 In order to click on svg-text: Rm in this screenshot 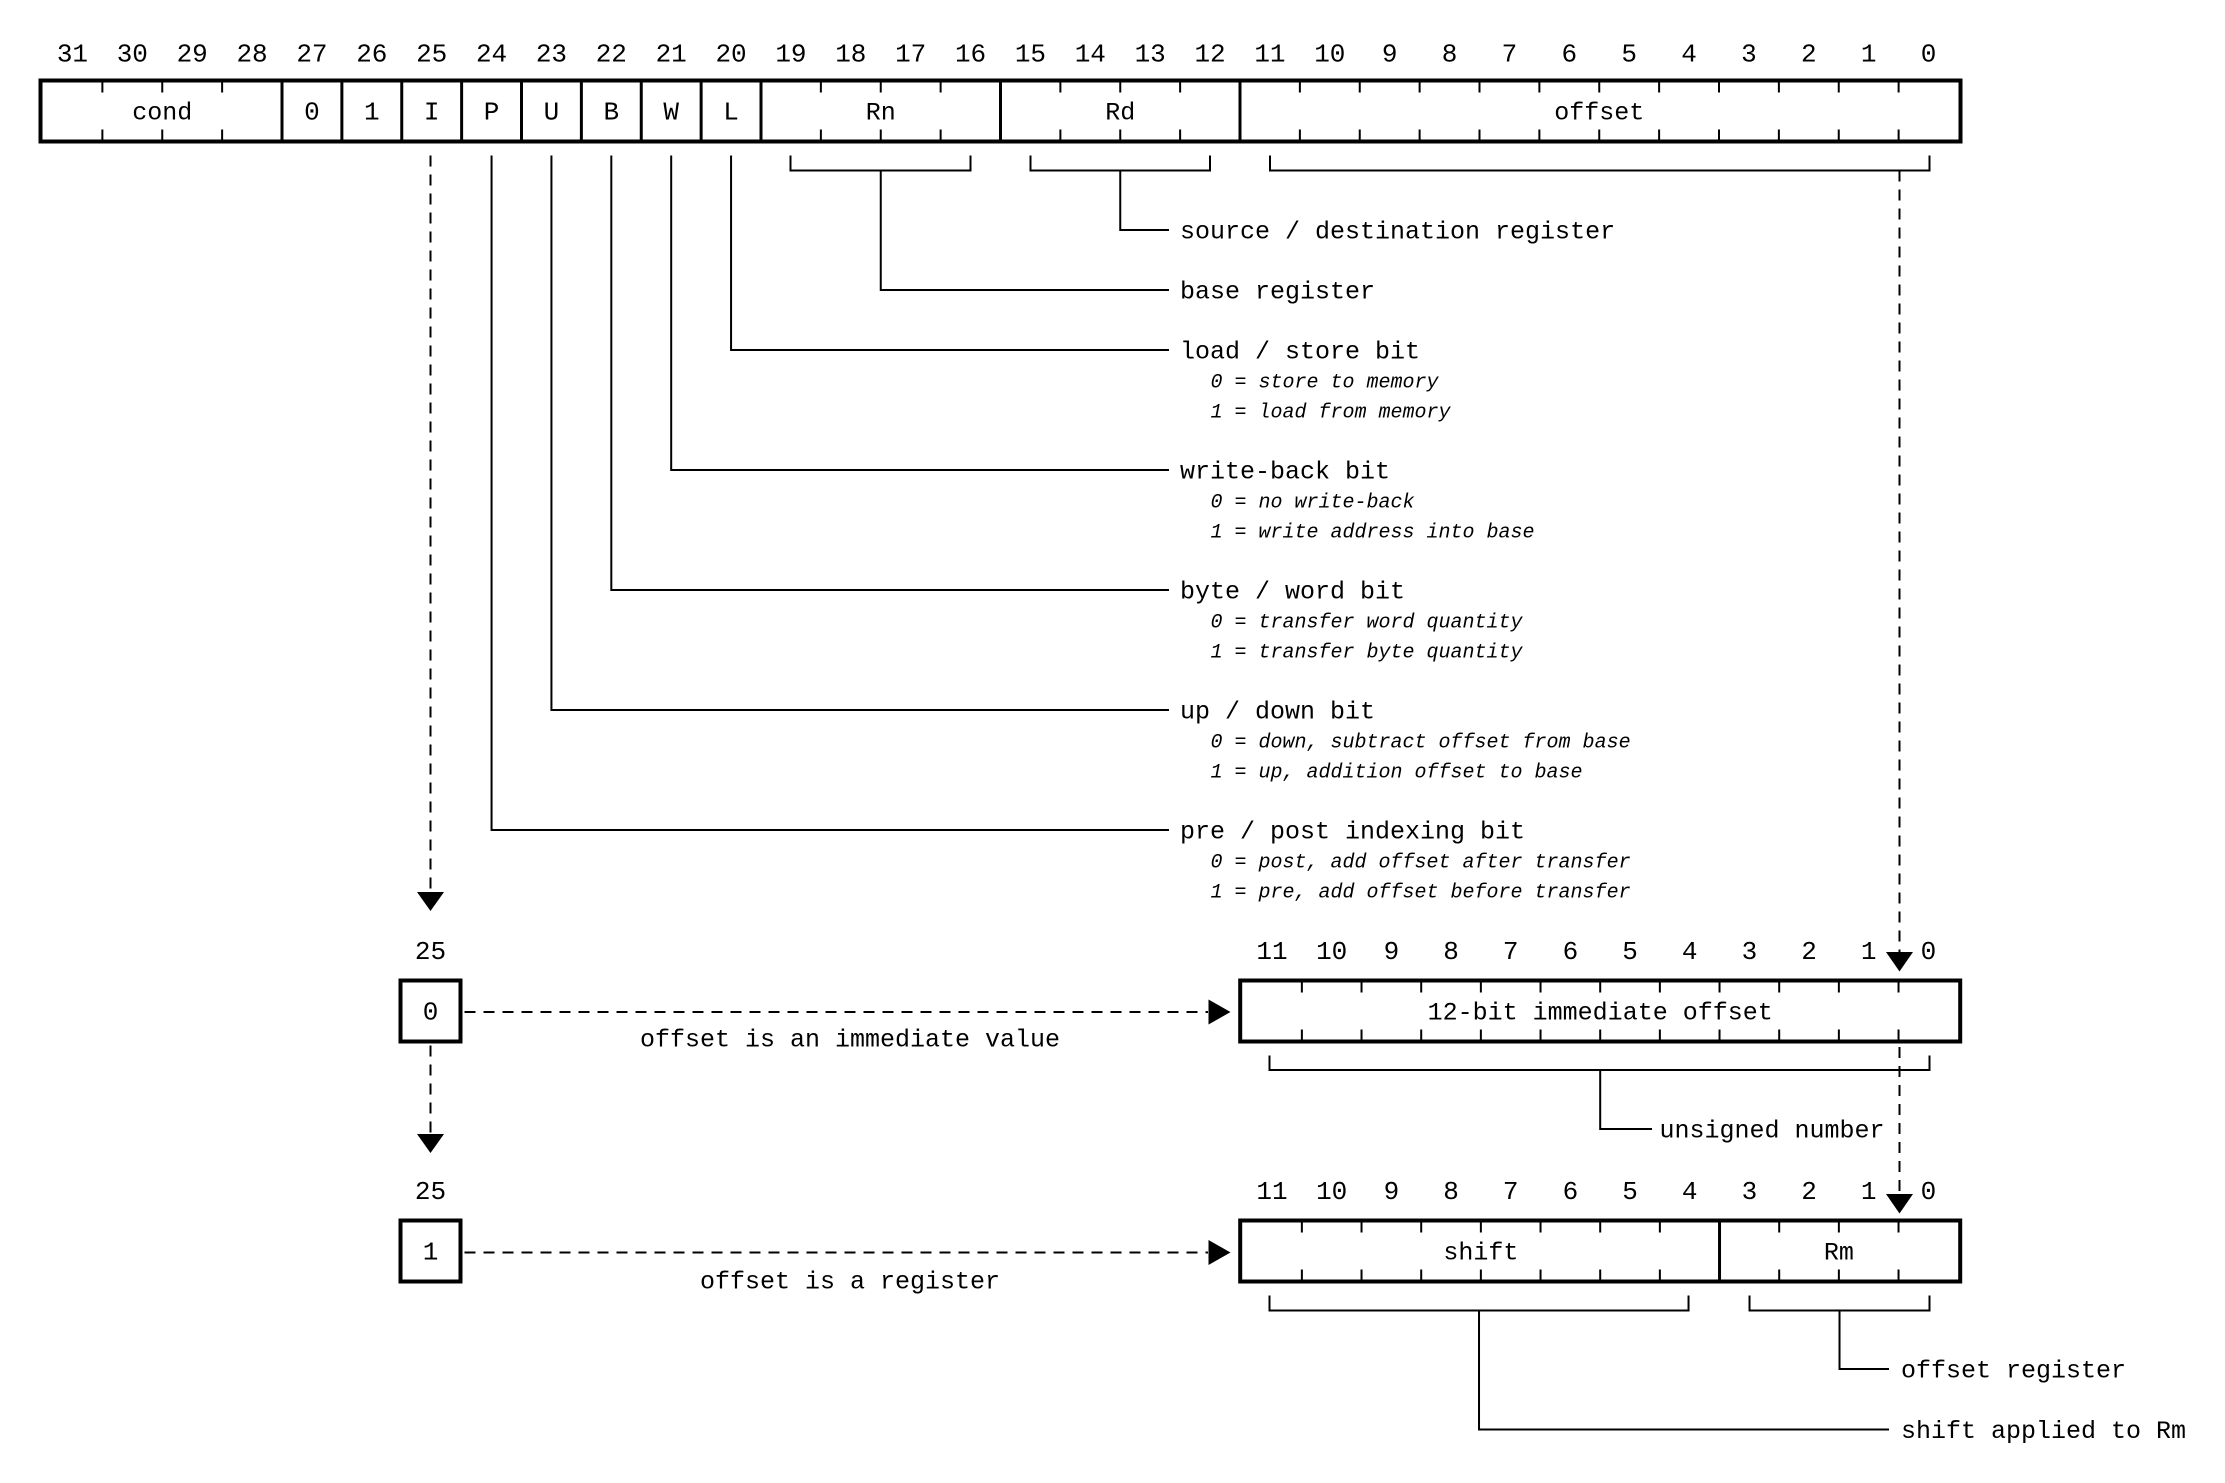, I will do `click(1839, 1253)`.